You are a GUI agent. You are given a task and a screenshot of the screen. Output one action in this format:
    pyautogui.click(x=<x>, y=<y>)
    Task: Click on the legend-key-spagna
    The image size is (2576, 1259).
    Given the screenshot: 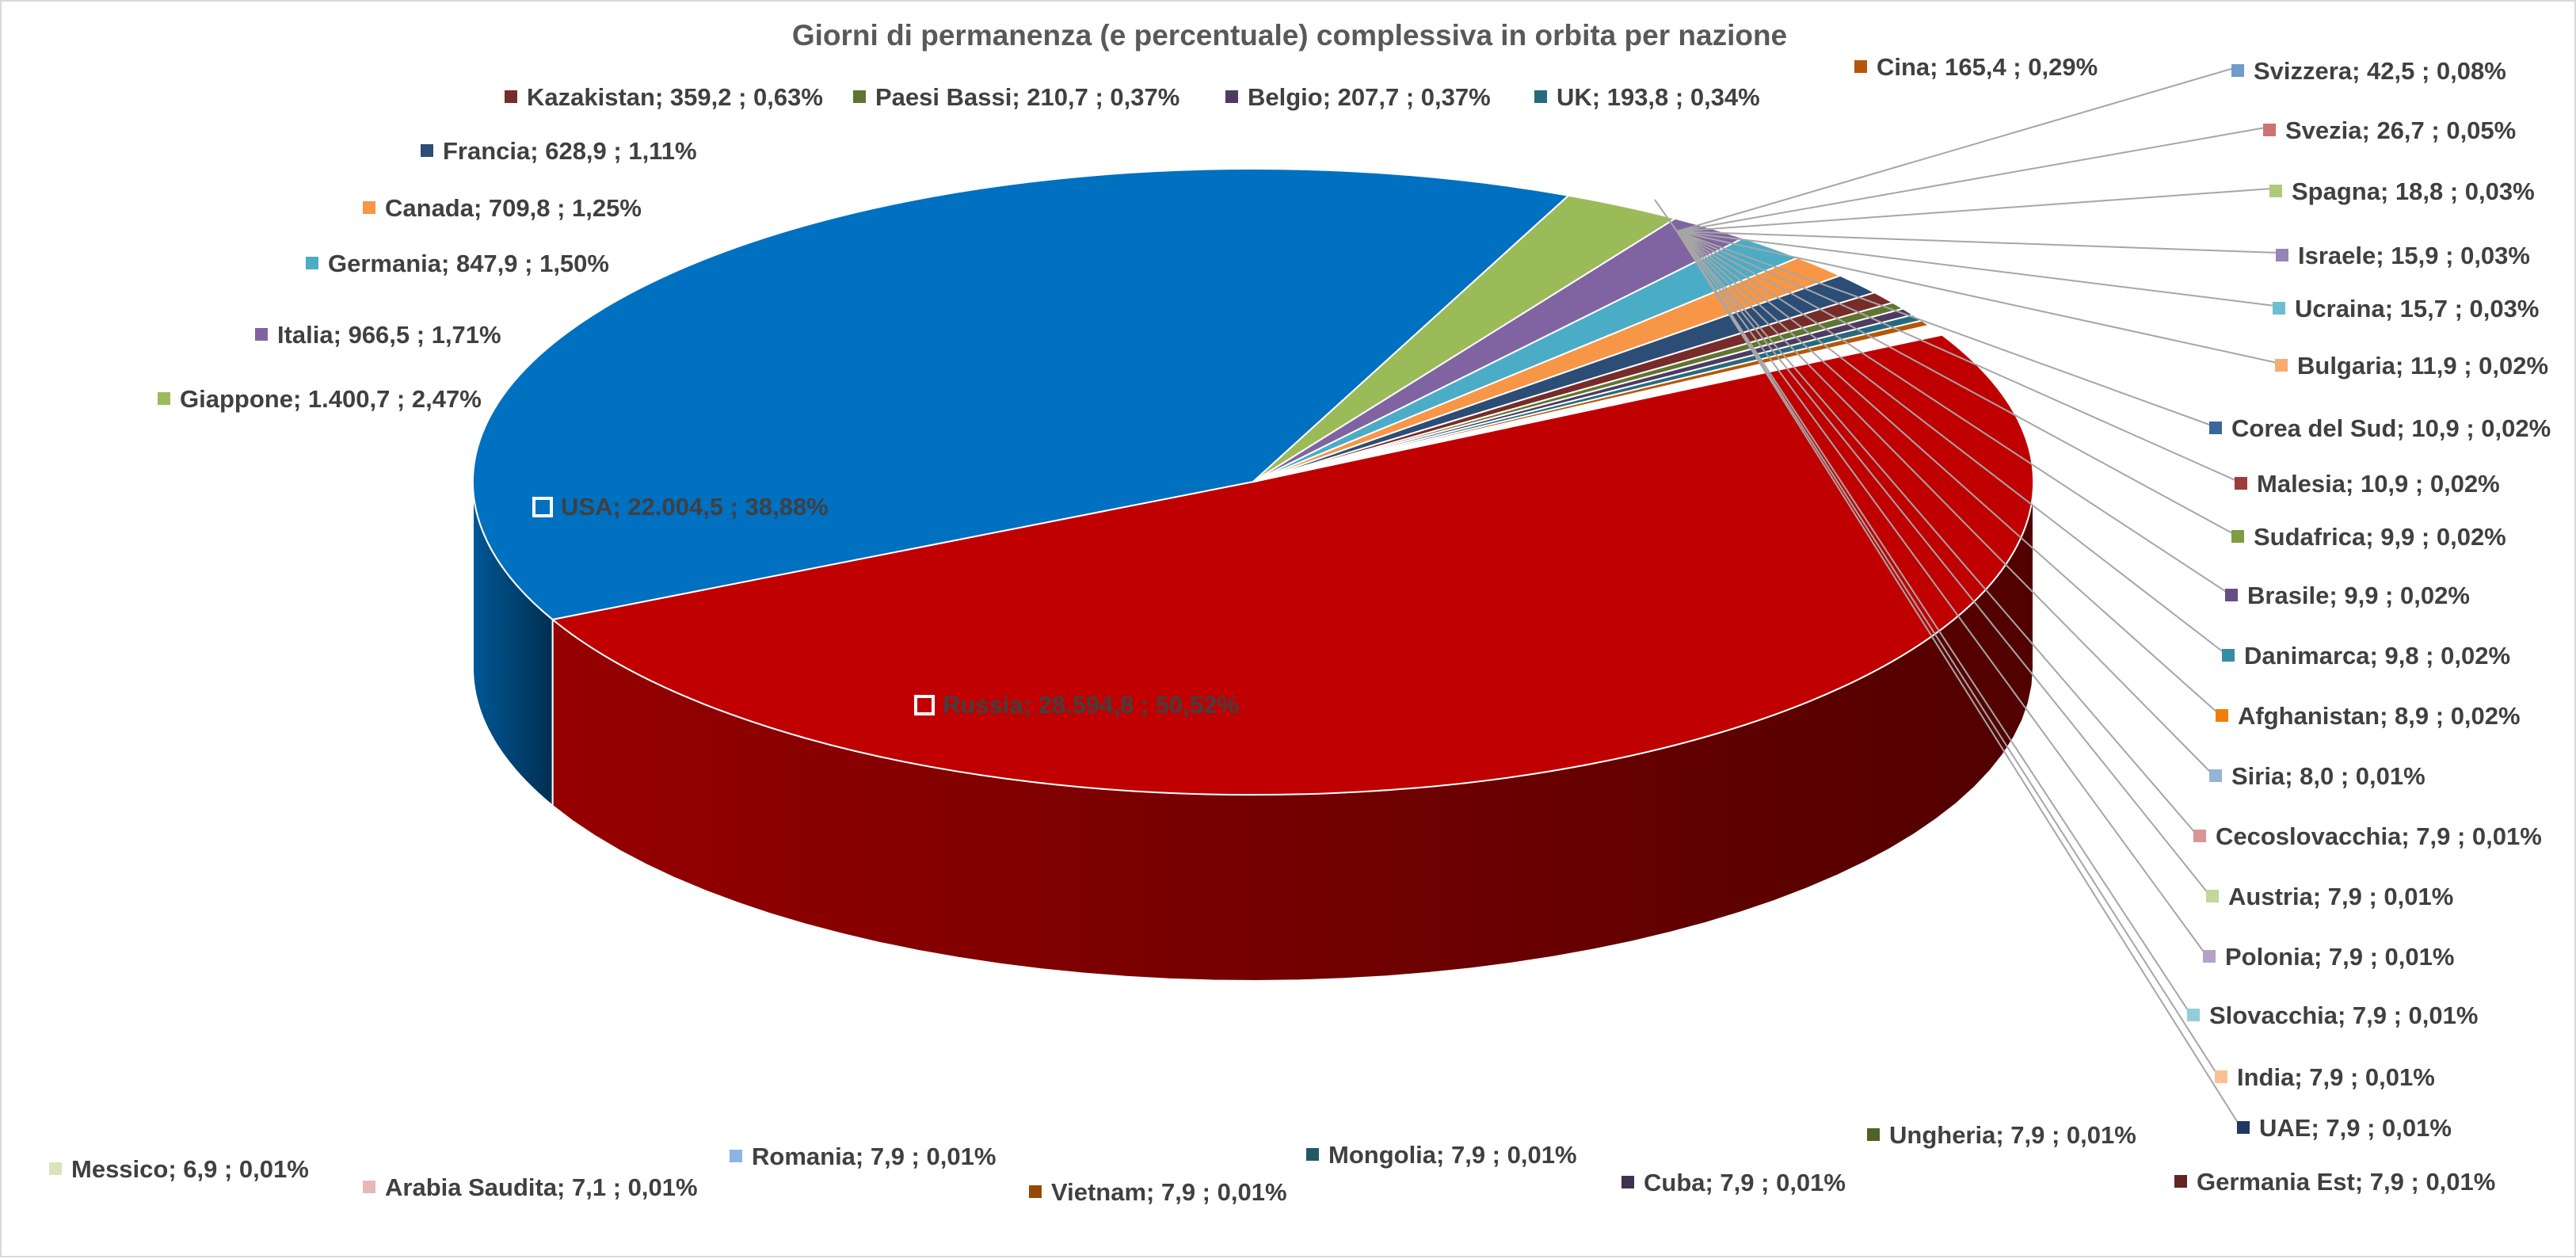 What is the action you would take?
    pyautogui.click(x=2275, y=191)
    